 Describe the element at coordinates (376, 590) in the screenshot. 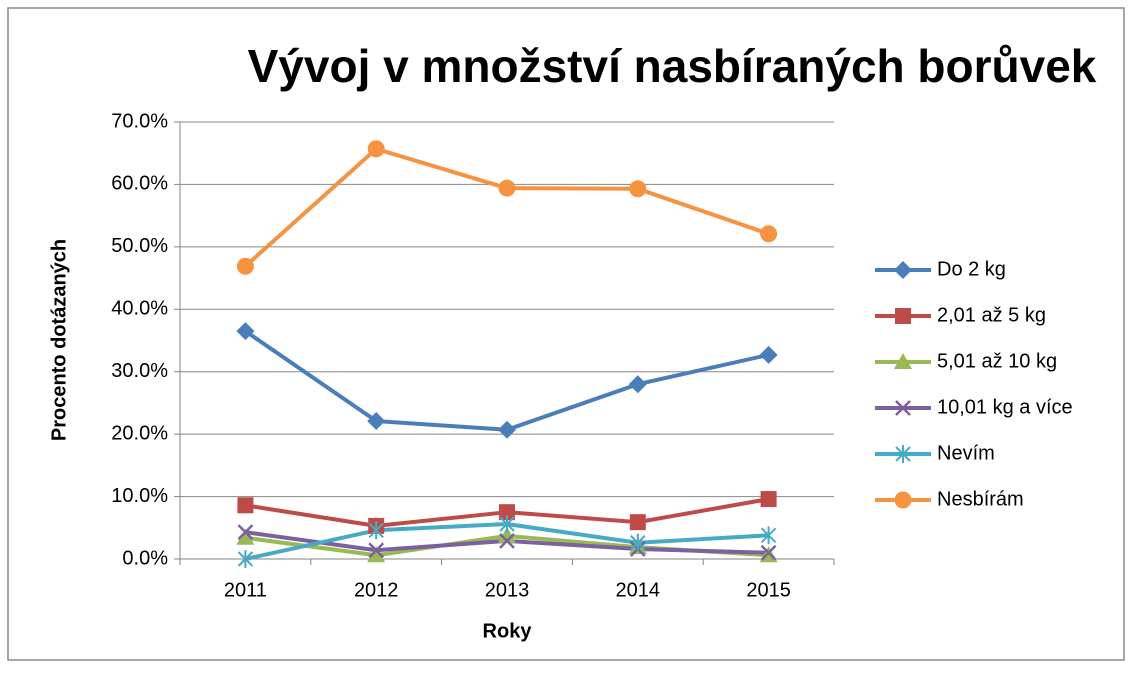

I see `x-tick-label: 2012` at that location.